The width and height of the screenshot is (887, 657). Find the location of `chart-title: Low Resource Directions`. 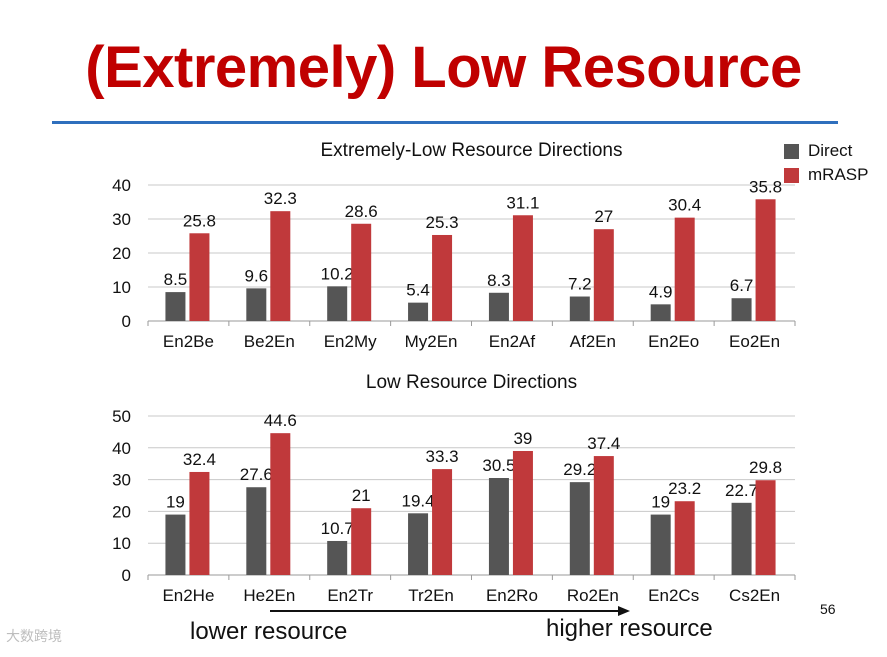

chart-title: Low Resource Directions is located at coordinates (471, 382).